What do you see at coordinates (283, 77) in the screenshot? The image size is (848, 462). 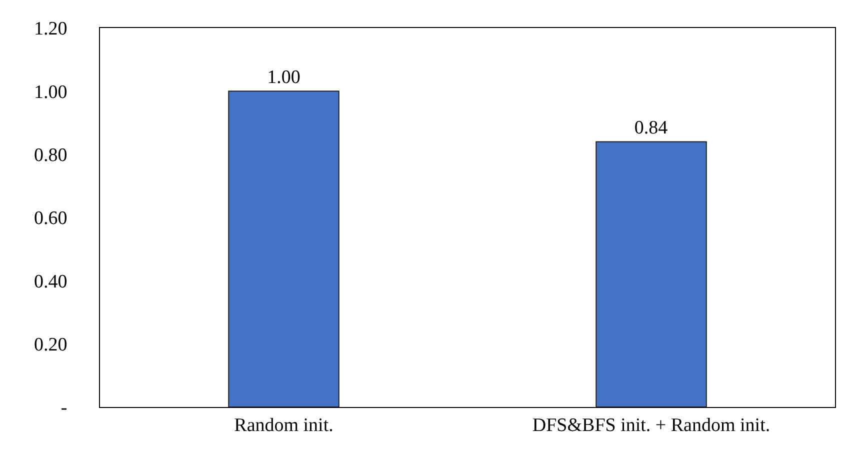 I see `data-label: 1.00` at bounding box center [283, 77].